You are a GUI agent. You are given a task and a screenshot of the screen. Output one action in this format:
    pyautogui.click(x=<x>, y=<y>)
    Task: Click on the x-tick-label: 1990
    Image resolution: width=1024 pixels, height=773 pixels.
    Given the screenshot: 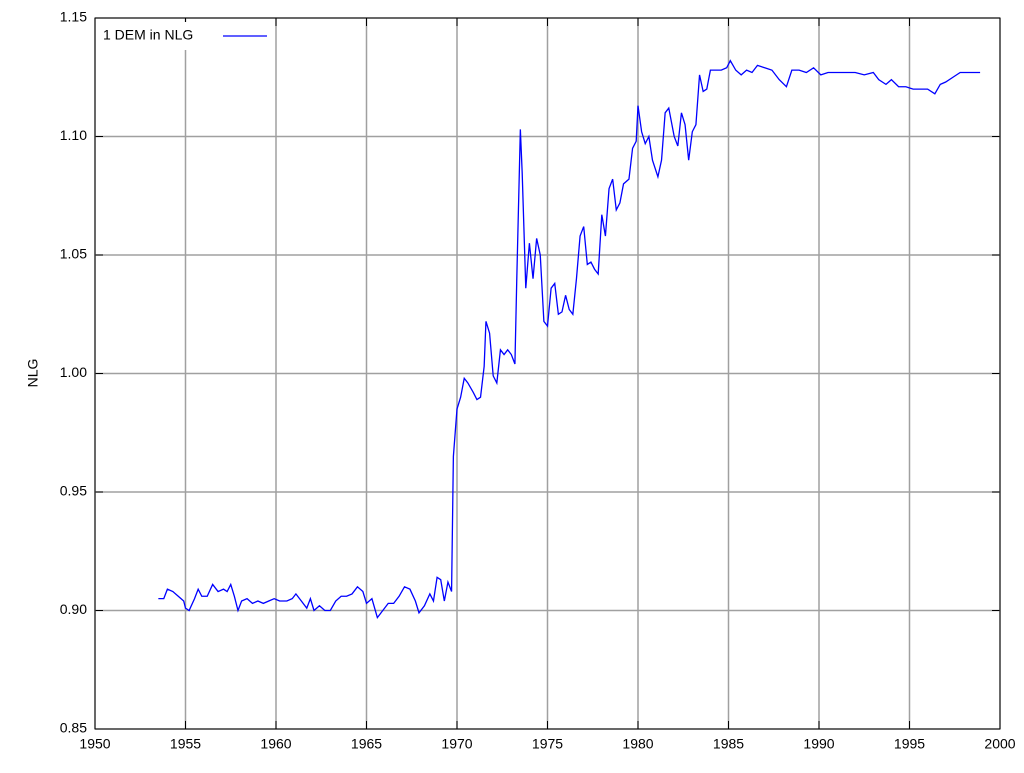 What is the action you would take?
    pyautogui.click(x=818, y=744)
    